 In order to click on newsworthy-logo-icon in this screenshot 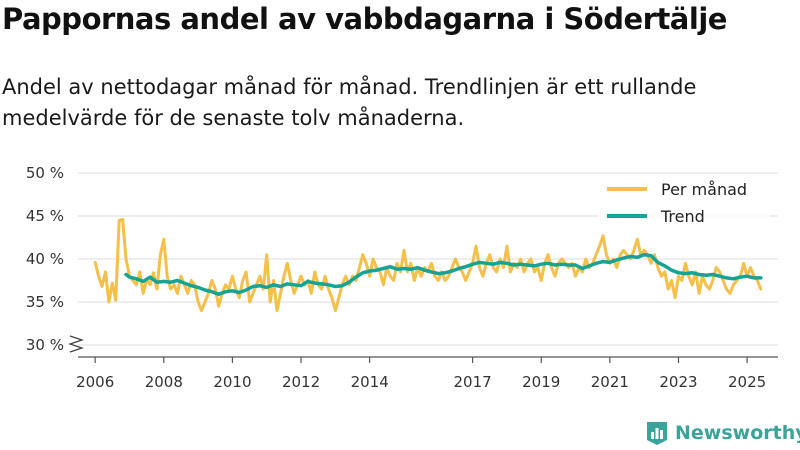, I will do `click(657, 433)`.